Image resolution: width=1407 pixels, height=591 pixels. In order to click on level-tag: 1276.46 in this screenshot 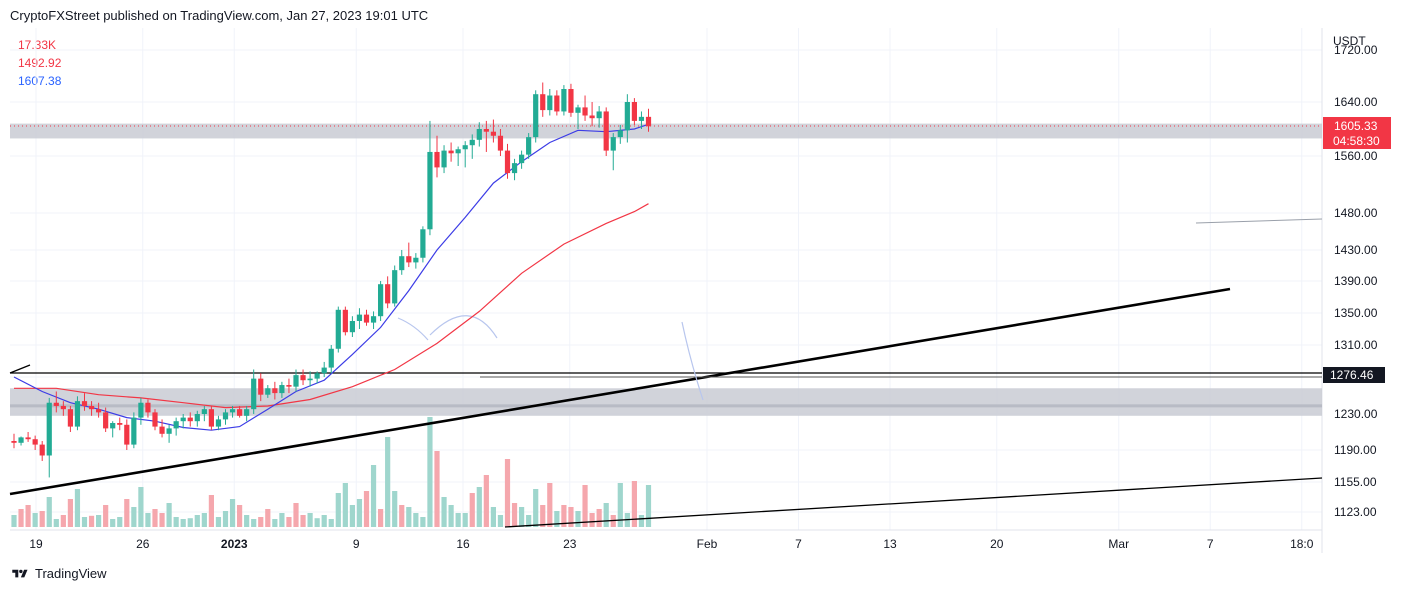, I will do `click(1352, 375)`.